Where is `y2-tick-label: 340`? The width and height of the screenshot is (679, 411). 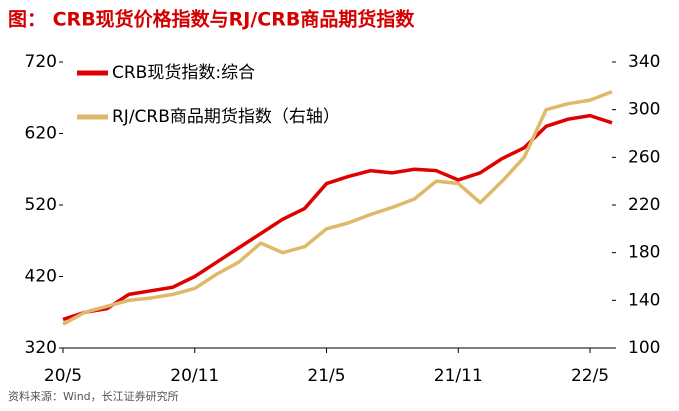 y2-tick-label: 340 is located at coordinates (644, 62).